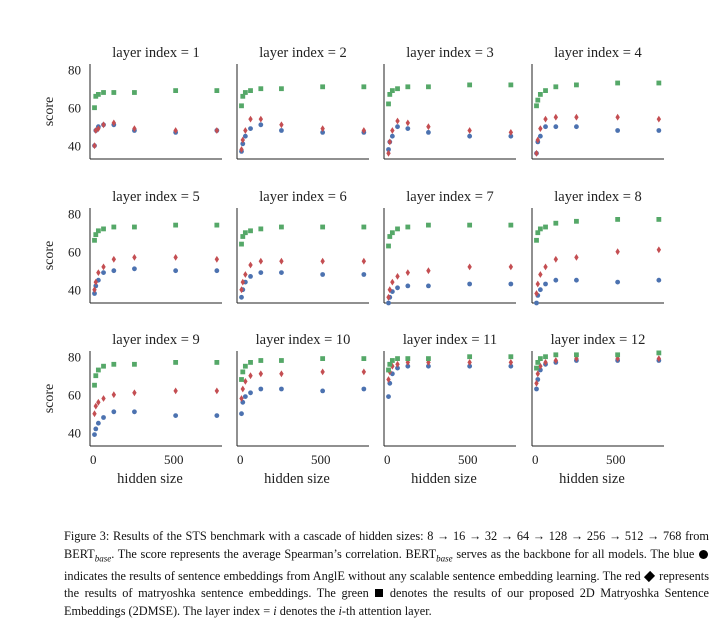  What do you see at coordinates (87, 536) in the screenshot?
I see `figure-label: Figure 3:` at bounding box center [87, 536].